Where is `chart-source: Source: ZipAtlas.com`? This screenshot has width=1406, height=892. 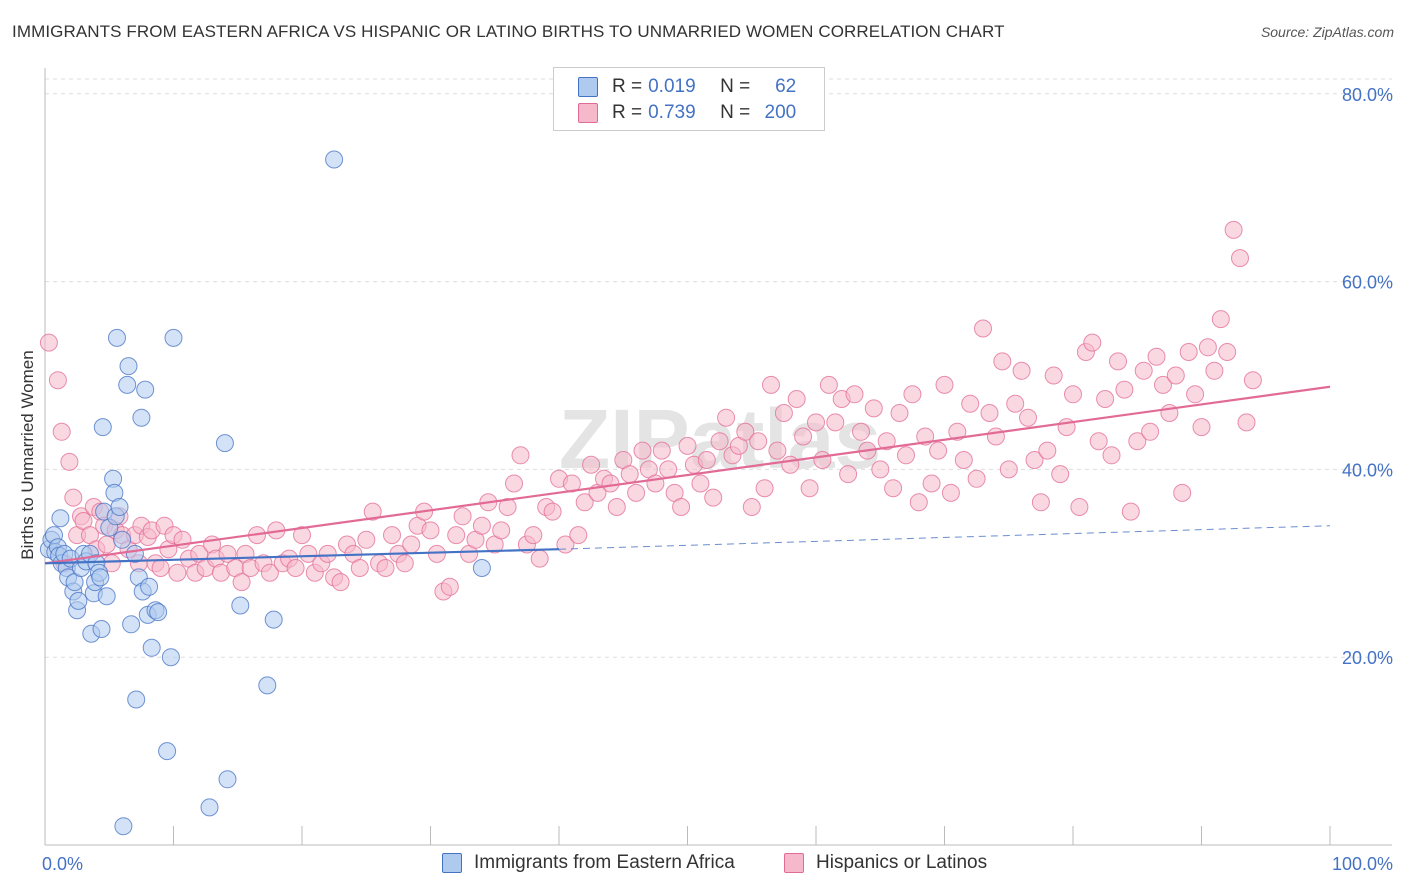 chart-source: Source: ZipAtlas.com is located at coordinates (1327, 32).